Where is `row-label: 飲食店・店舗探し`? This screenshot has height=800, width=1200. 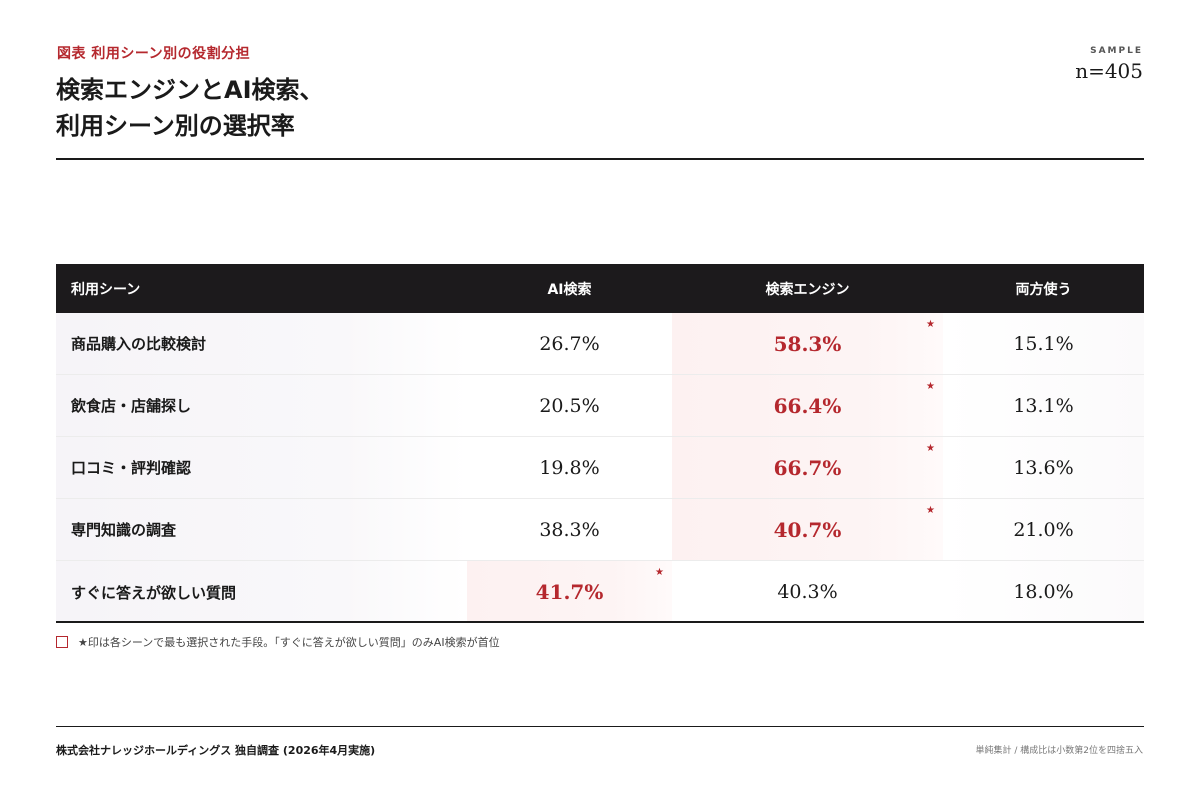
row-label: 飲食店・店舗探し is located at coordinates (261, 405).